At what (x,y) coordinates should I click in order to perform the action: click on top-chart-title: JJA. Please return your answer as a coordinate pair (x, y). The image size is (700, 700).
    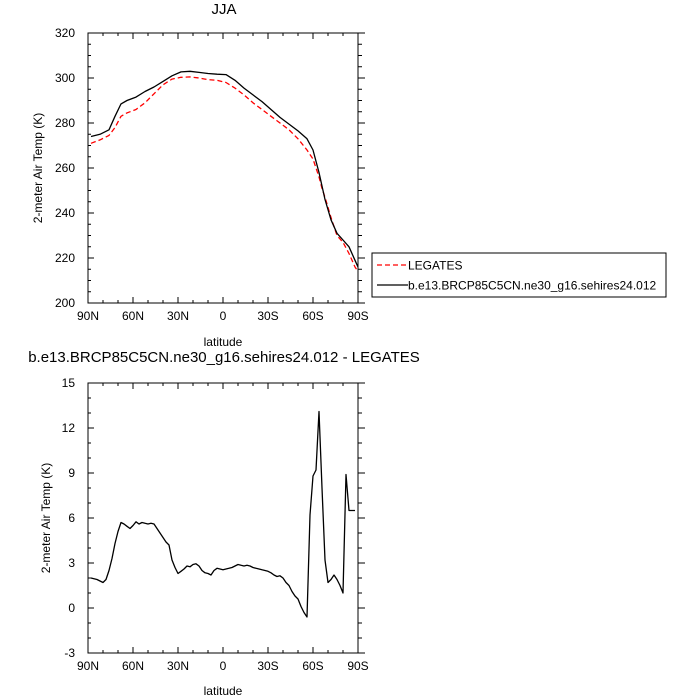
    Looking at the image, I should click on (223, 9).